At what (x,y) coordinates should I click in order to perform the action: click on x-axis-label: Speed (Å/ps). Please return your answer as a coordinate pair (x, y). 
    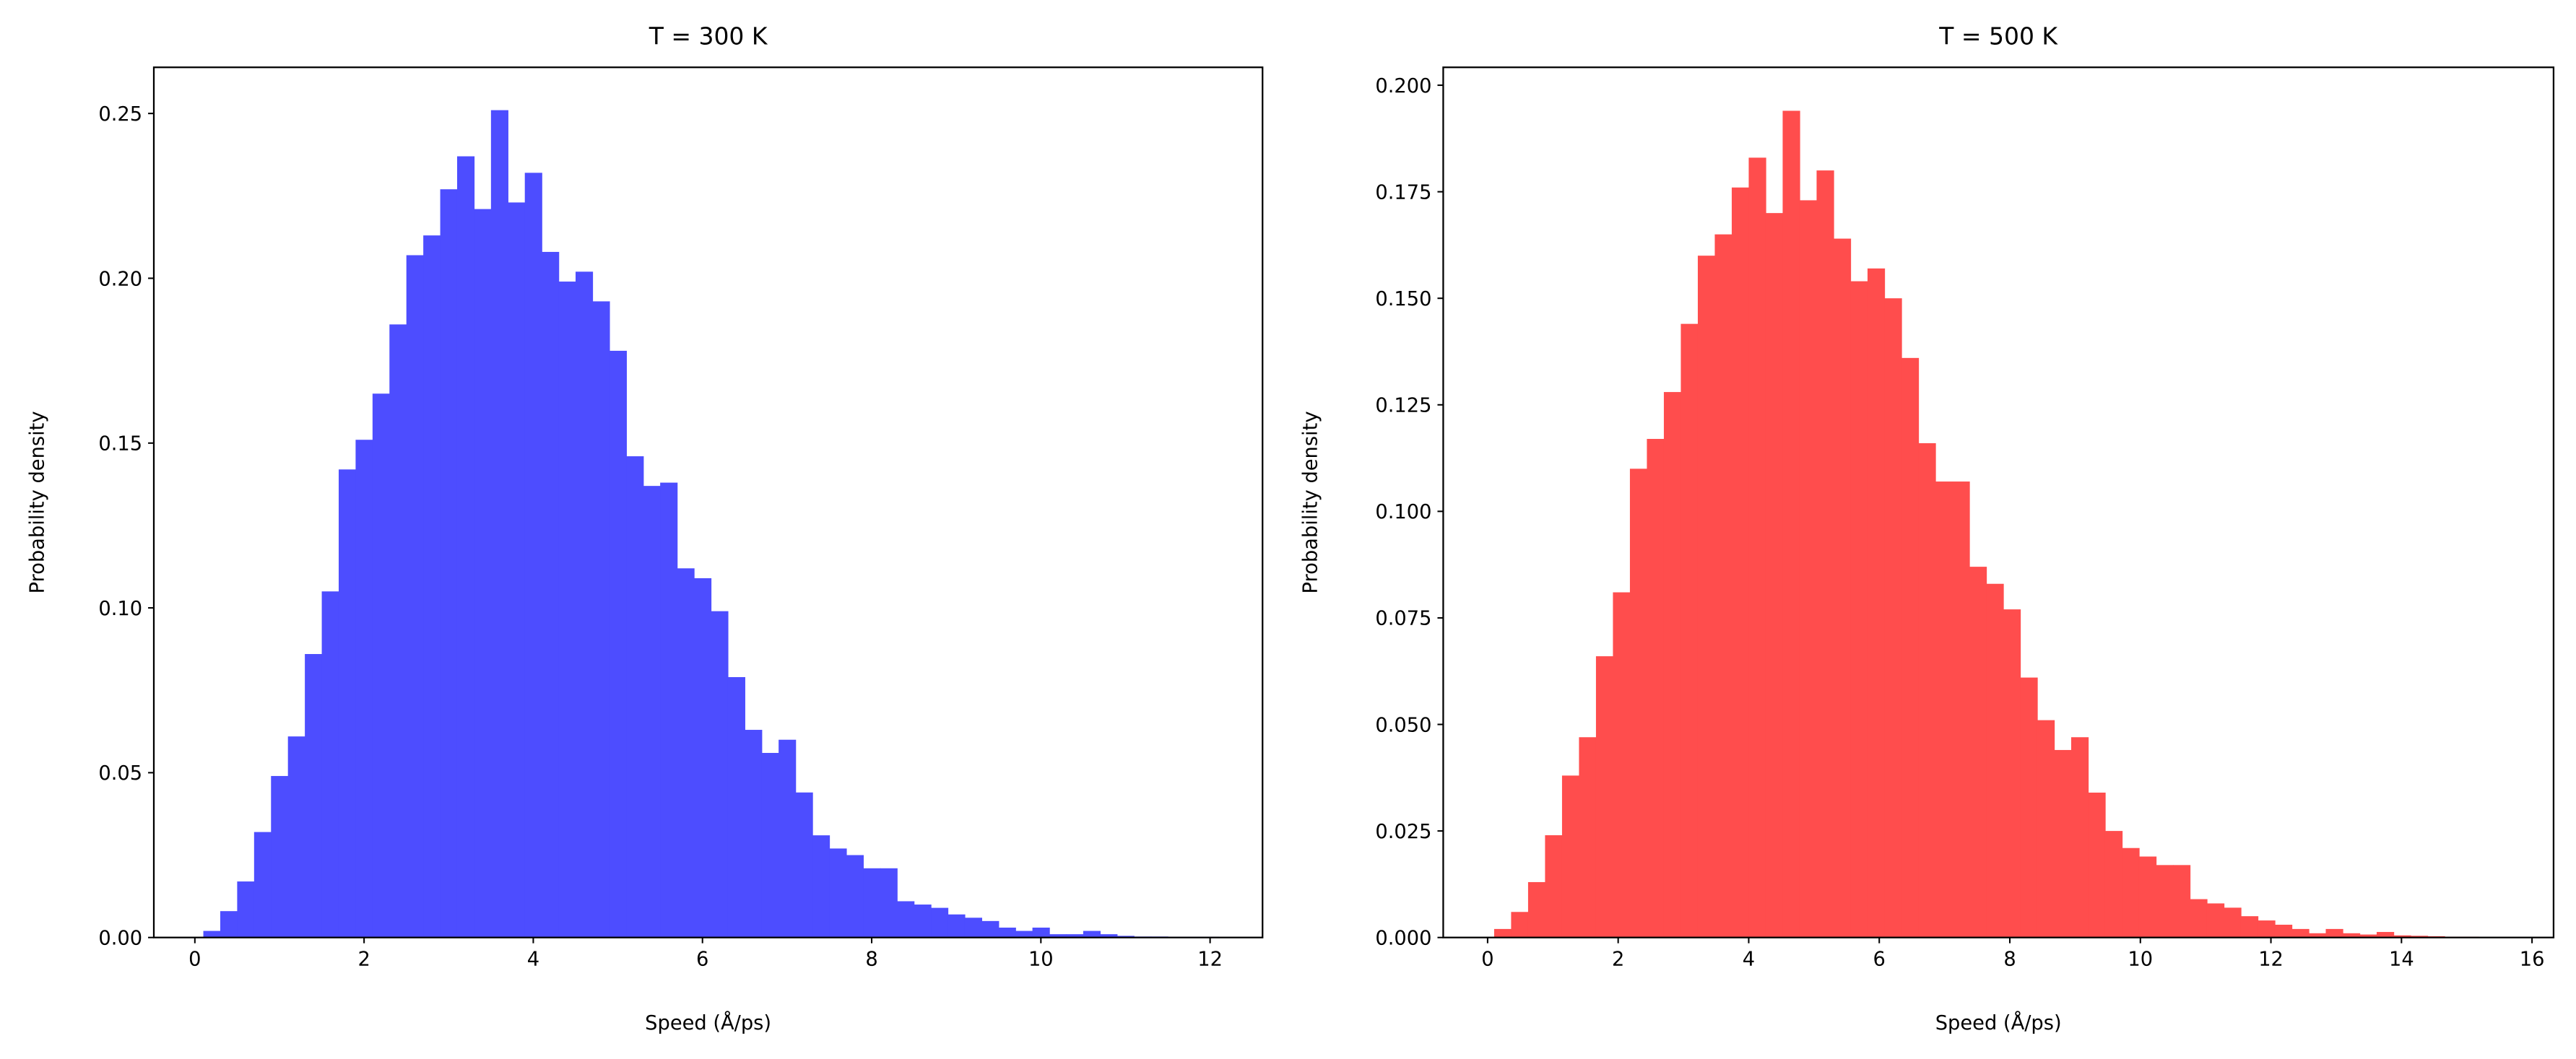
    Looking at the image, I should click on (708, 1022).